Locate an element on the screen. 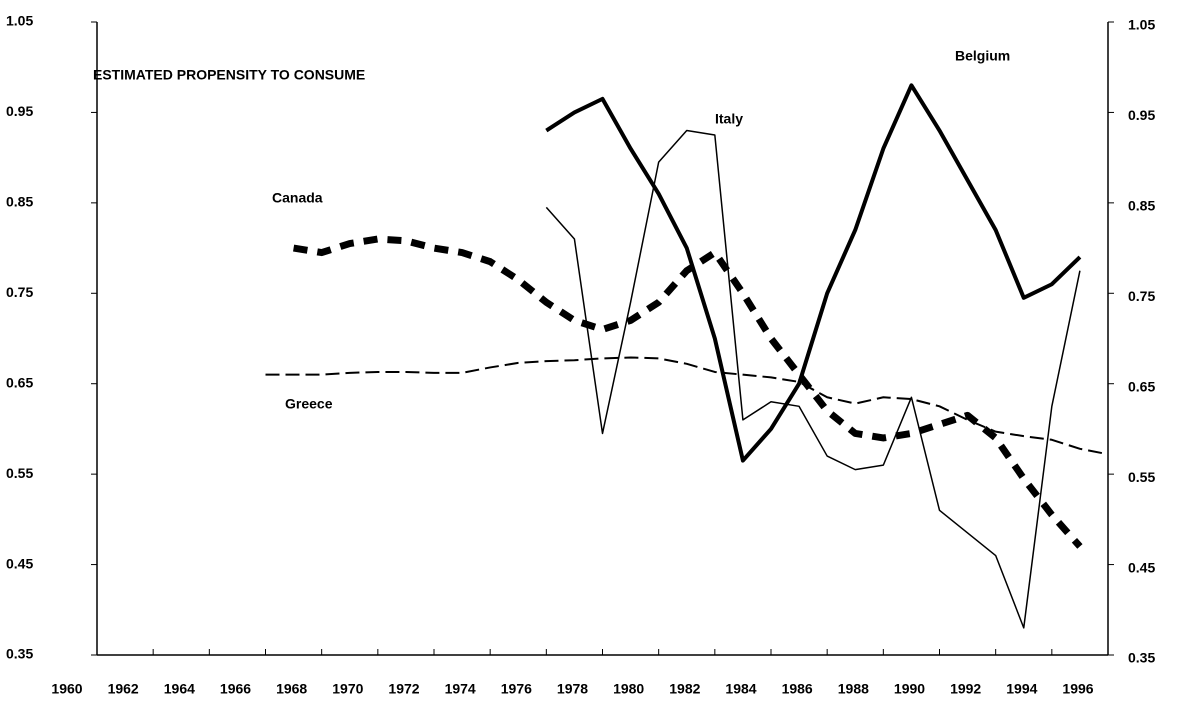 This screenshot has height=717, width=1183. y2-tick-label: 0.35 is located at coordinates (1141, 658).